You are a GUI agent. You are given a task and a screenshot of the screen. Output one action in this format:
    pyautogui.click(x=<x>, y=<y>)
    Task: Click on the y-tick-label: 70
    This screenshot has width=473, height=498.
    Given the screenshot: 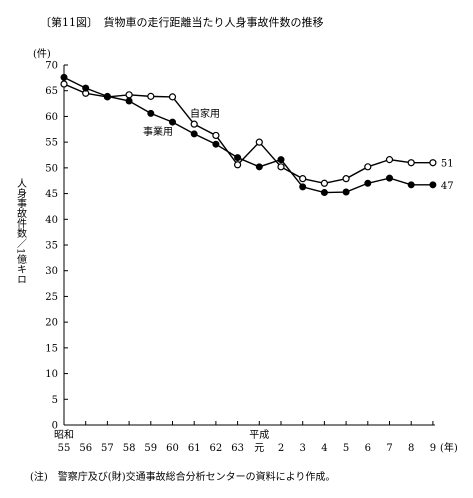 What is the action you would take?
    pyautogui.click(x=51, y=66)
    